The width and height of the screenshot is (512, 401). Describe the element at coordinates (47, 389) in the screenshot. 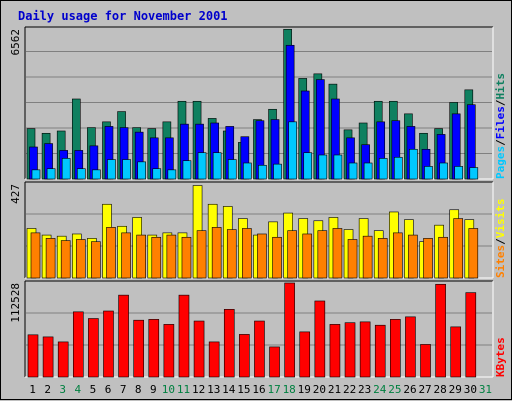

I see `x-tick-label-day: 2` at that location.